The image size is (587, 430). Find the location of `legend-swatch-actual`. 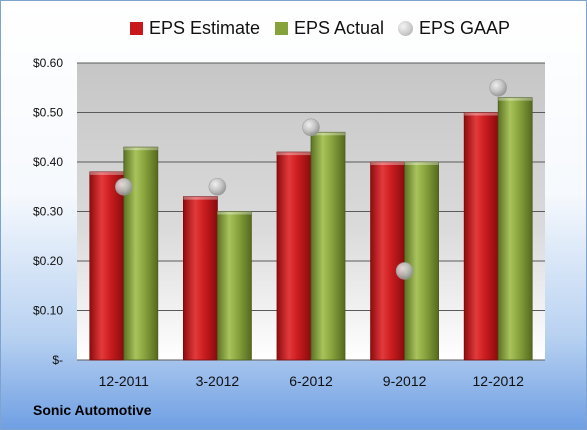

legend-swatch-actual is located at coordinates (281, 28).